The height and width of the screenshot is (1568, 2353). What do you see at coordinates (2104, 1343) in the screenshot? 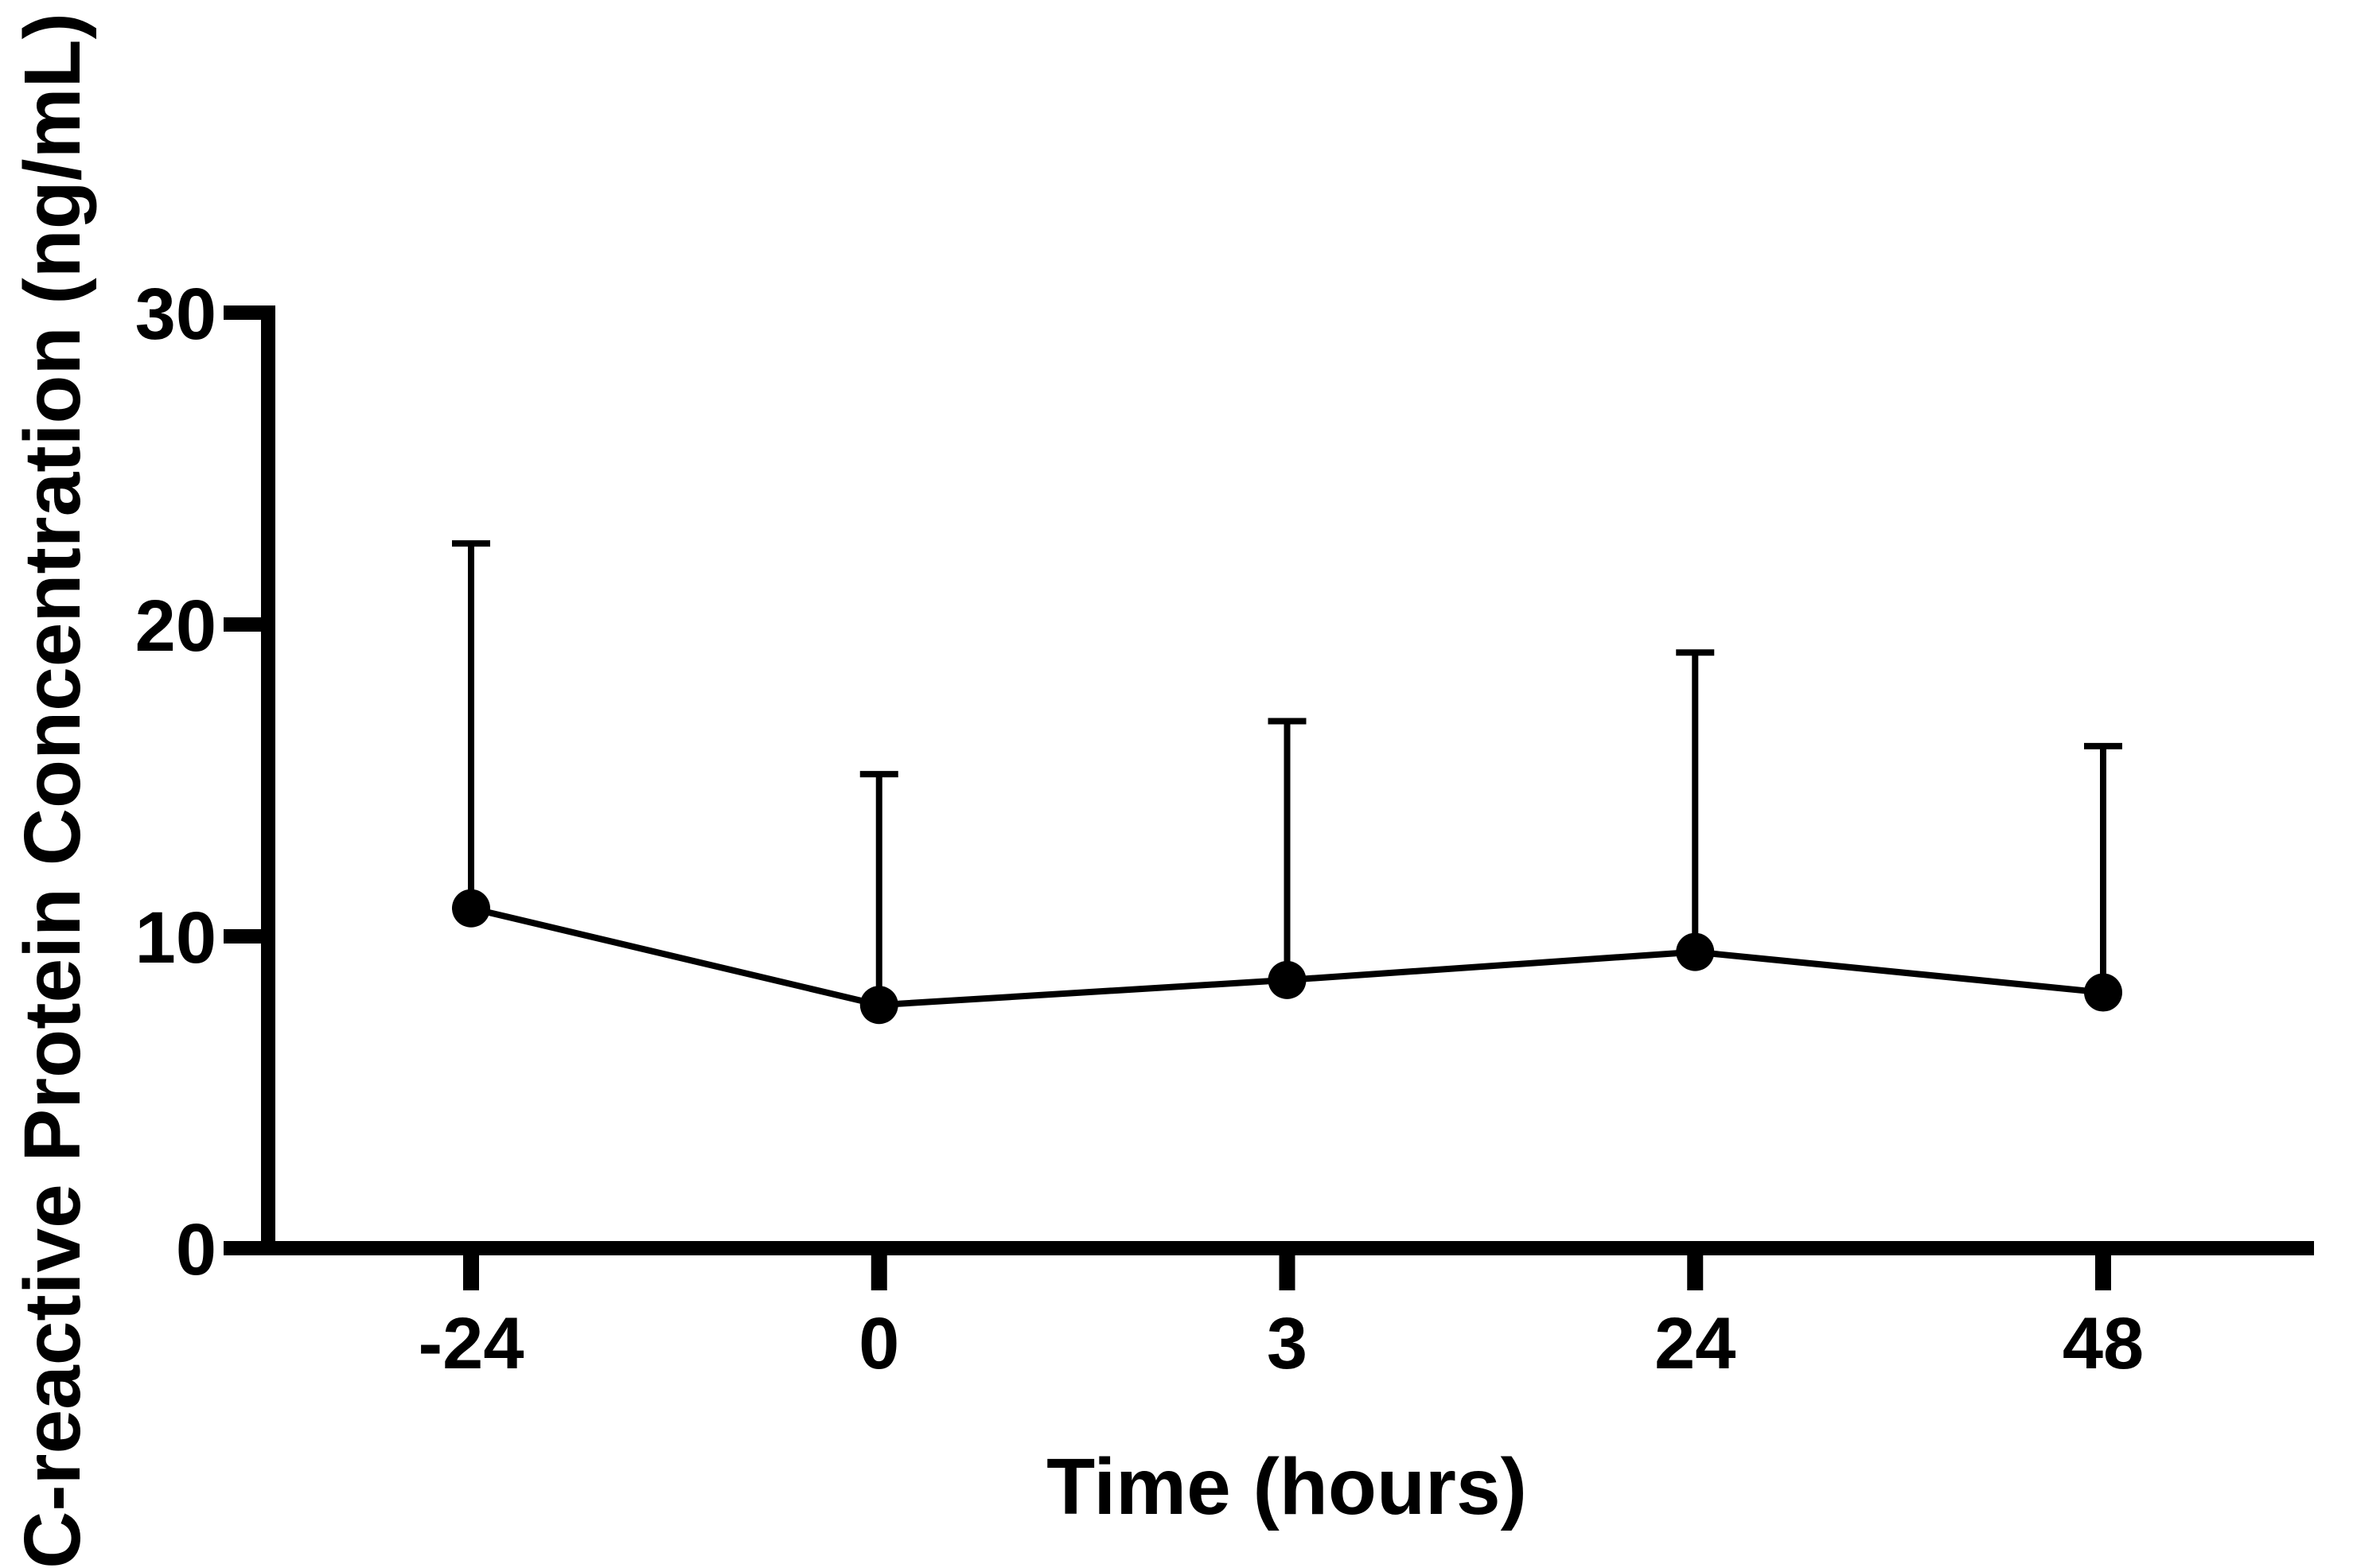
I see `x-tick-label: 48` at bounding box center [2104, 1343].